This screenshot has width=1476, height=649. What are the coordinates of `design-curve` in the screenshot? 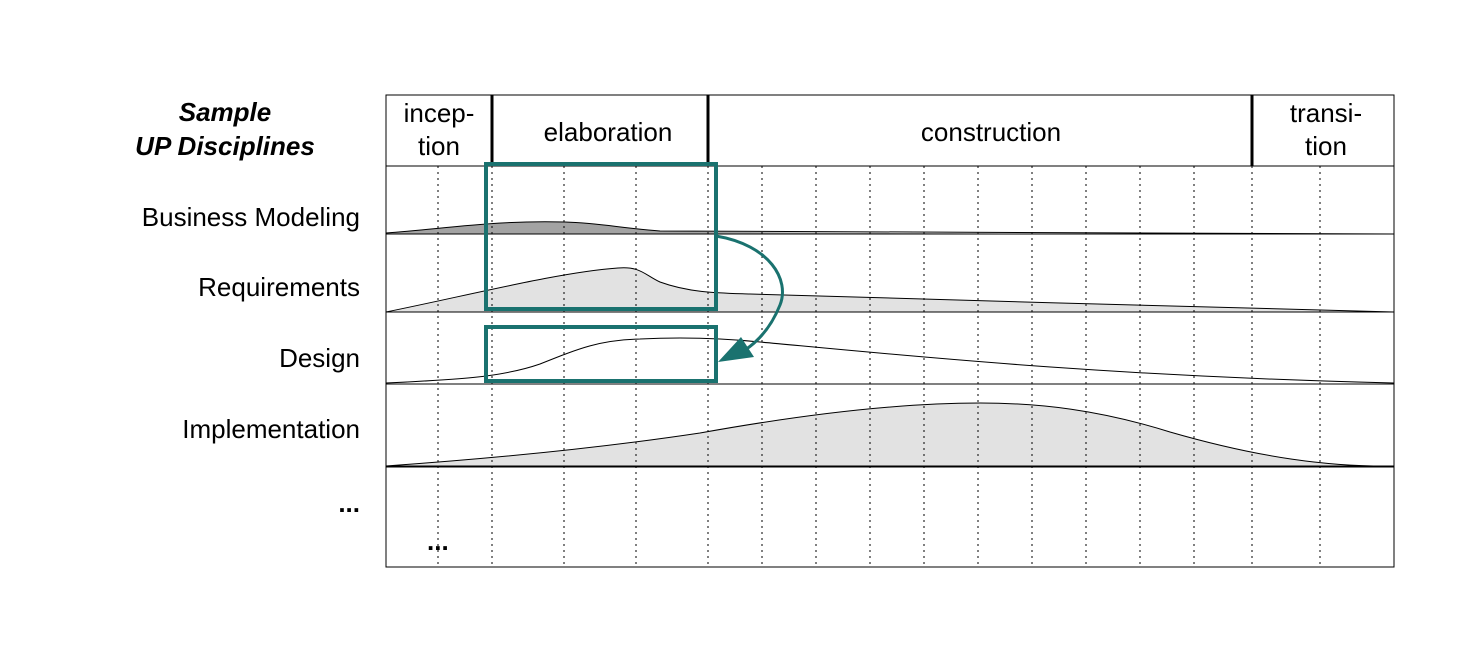 It's located at (890, 360).